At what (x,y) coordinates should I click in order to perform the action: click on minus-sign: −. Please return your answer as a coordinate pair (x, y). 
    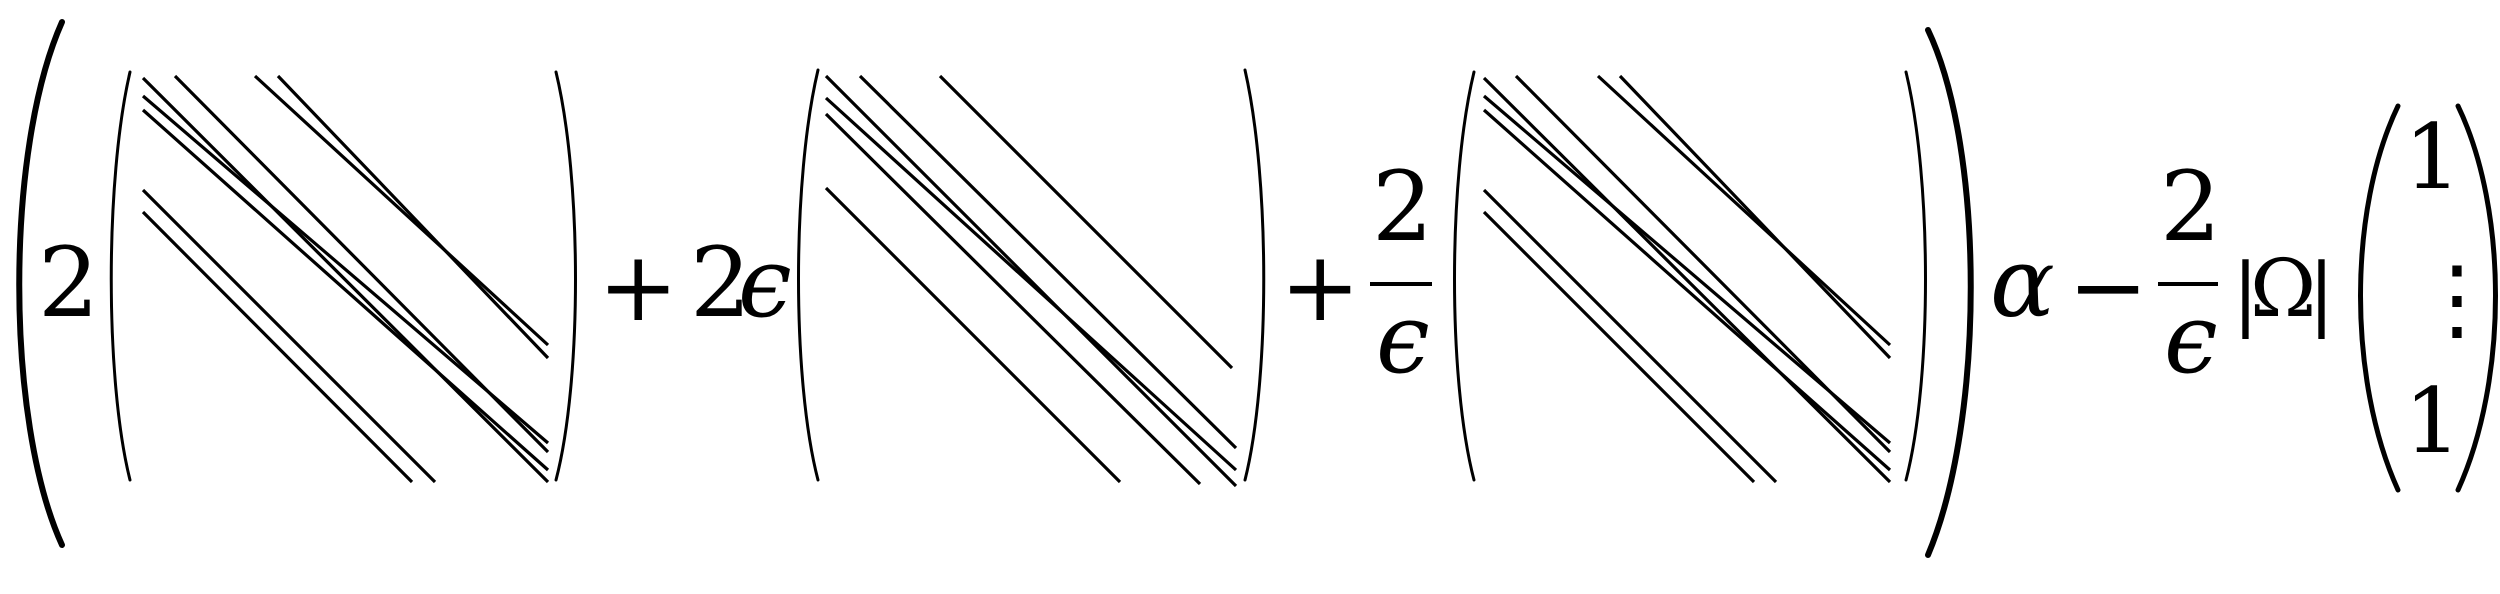
    Looking at the image, I should click on (2108, 287).